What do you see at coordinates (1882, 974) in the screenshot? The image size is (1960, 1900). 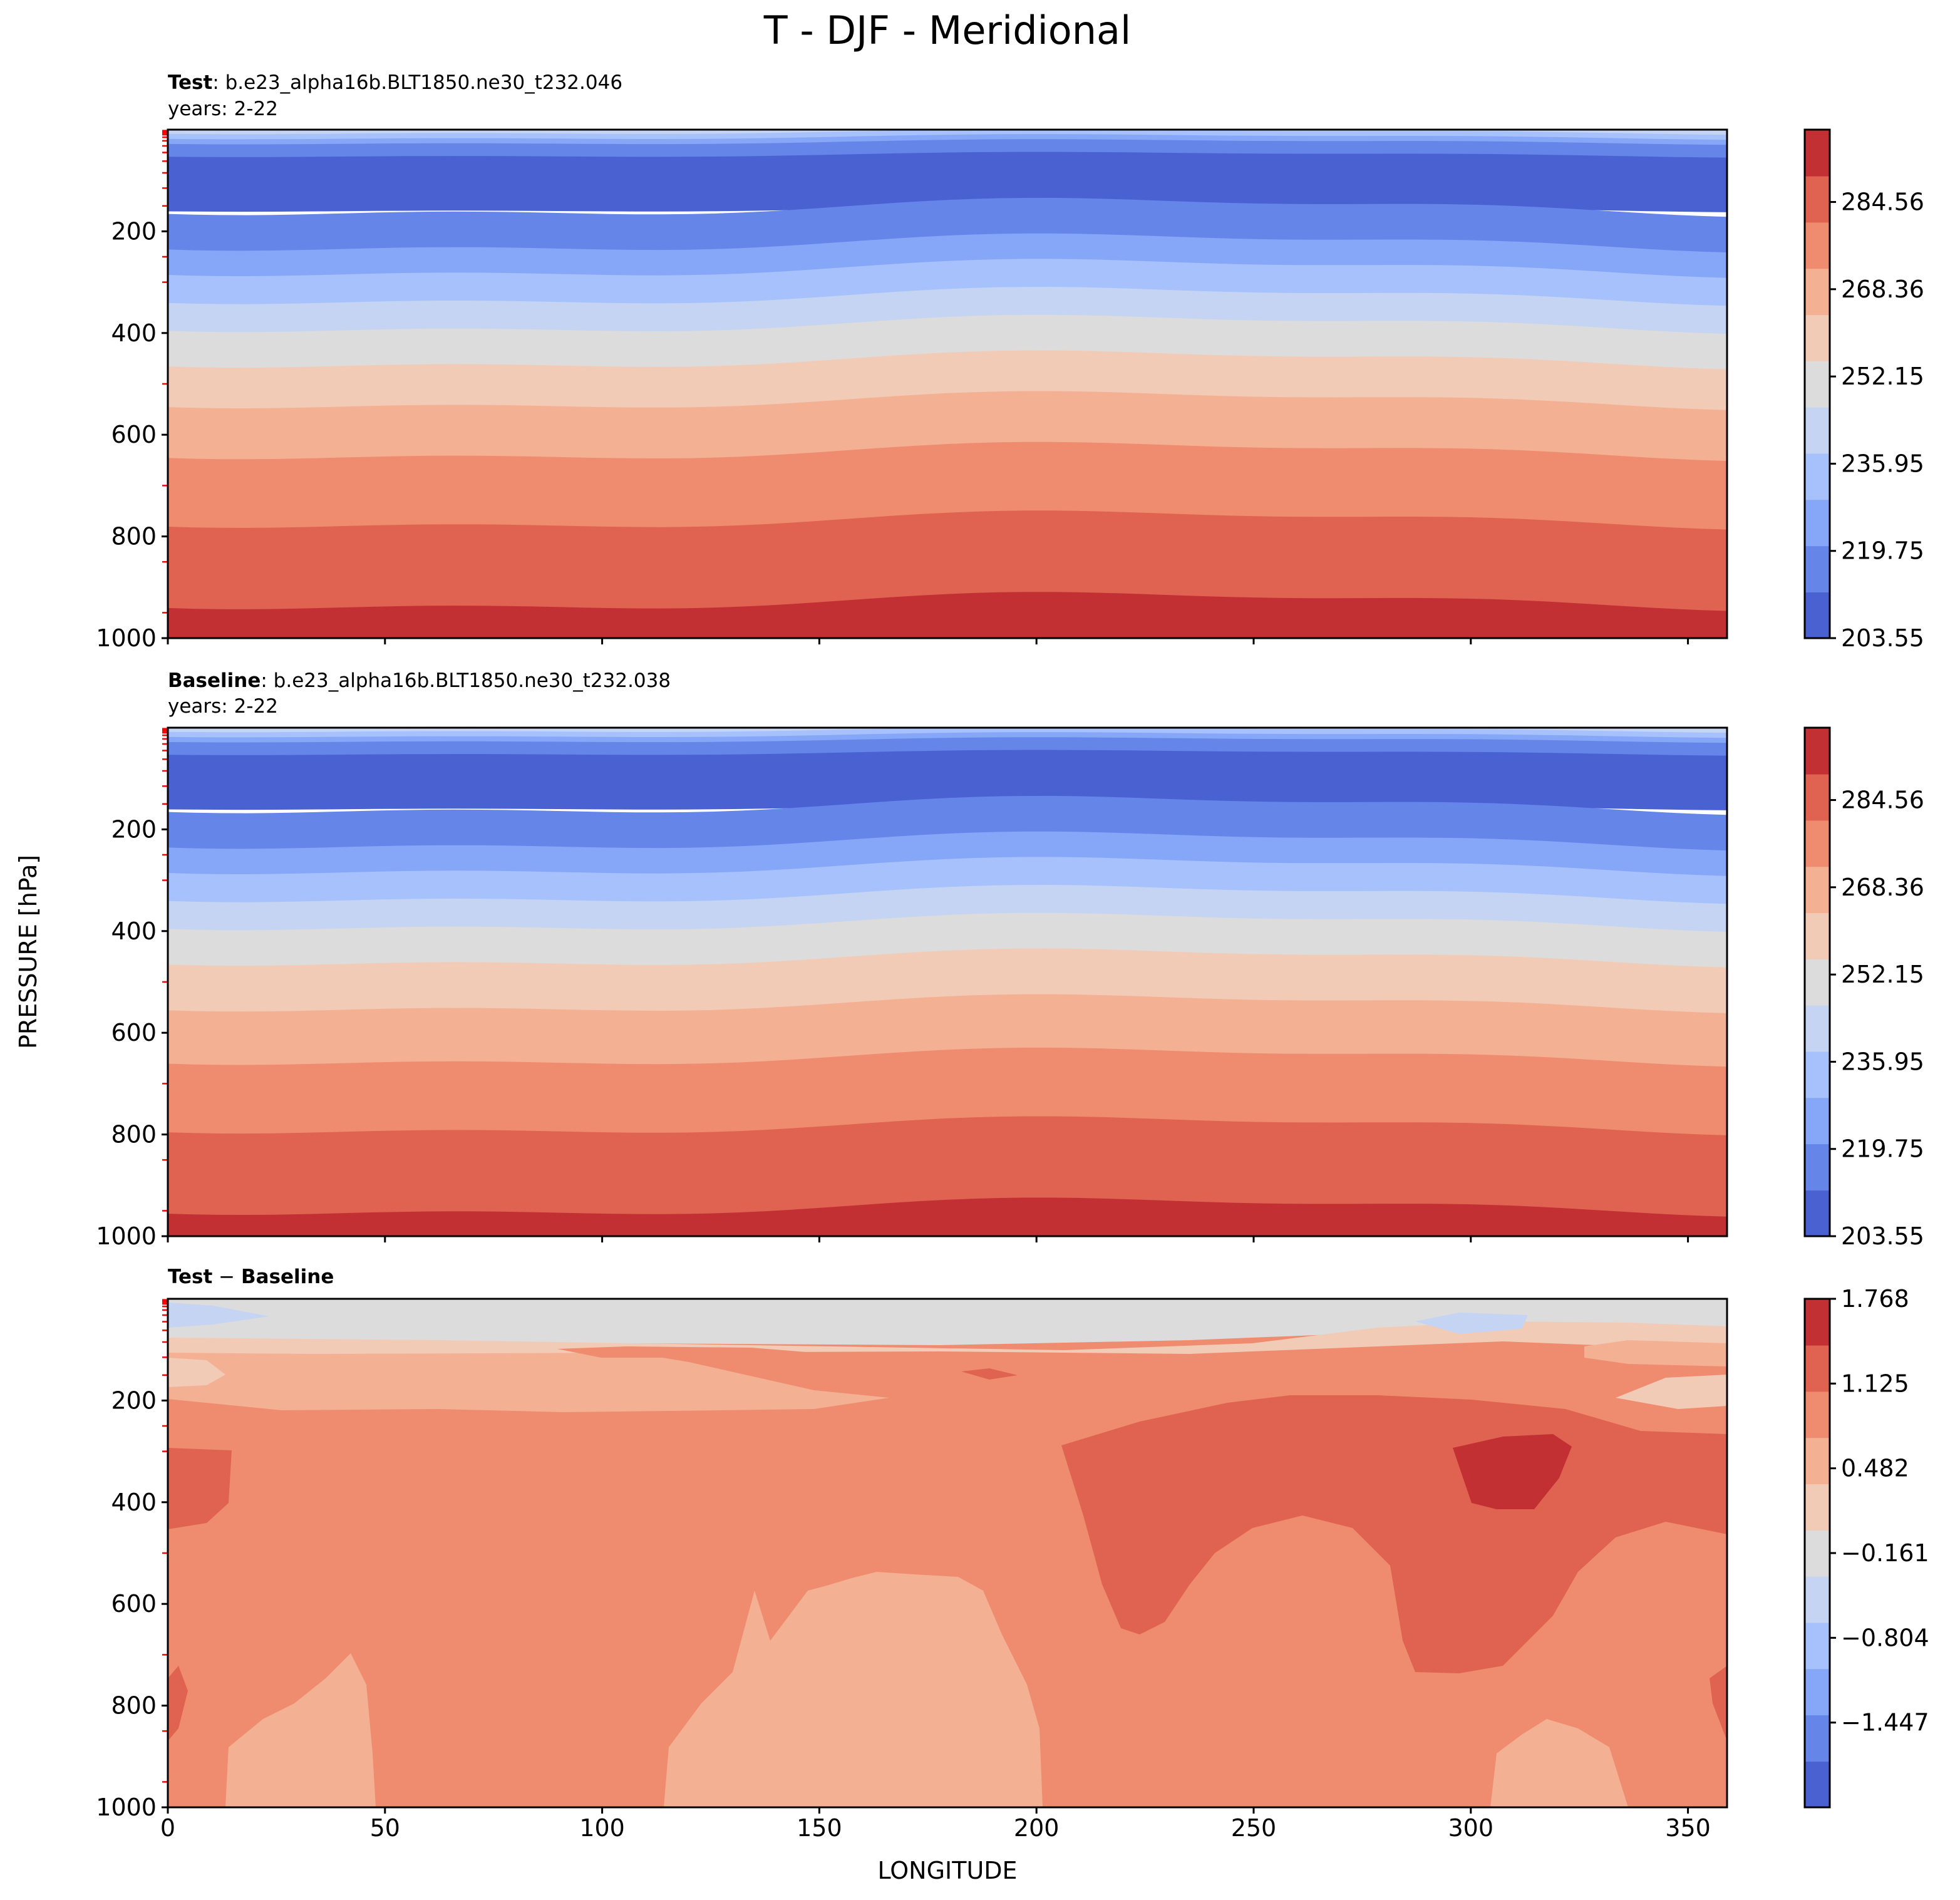 I see `colorbar-tick-label: 252.15` at bounding box center [1882, 974].